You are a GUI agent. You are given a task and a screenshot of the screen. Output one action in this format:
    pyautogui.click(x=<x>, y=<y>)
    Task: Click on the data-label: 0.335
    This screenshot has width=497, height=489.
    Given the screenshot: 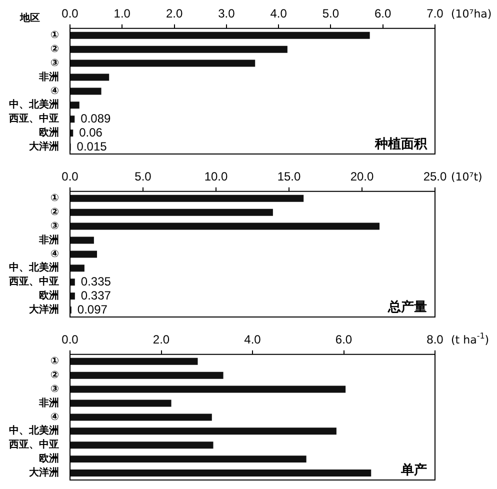 What is the action you would take?
    pyautogui.click(x=96, y=281)
    